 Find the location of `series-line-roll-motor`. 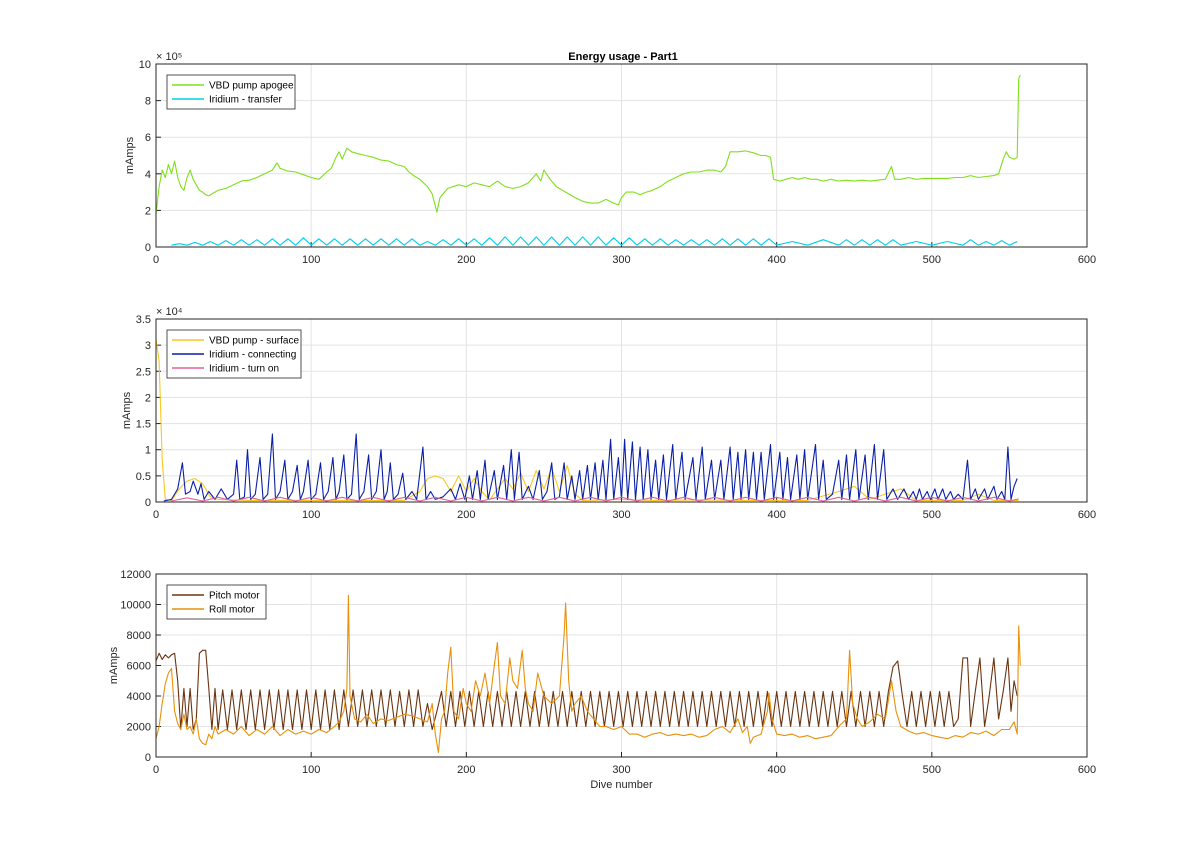

series-line-roll-motor is located at coordinates (588, 673).